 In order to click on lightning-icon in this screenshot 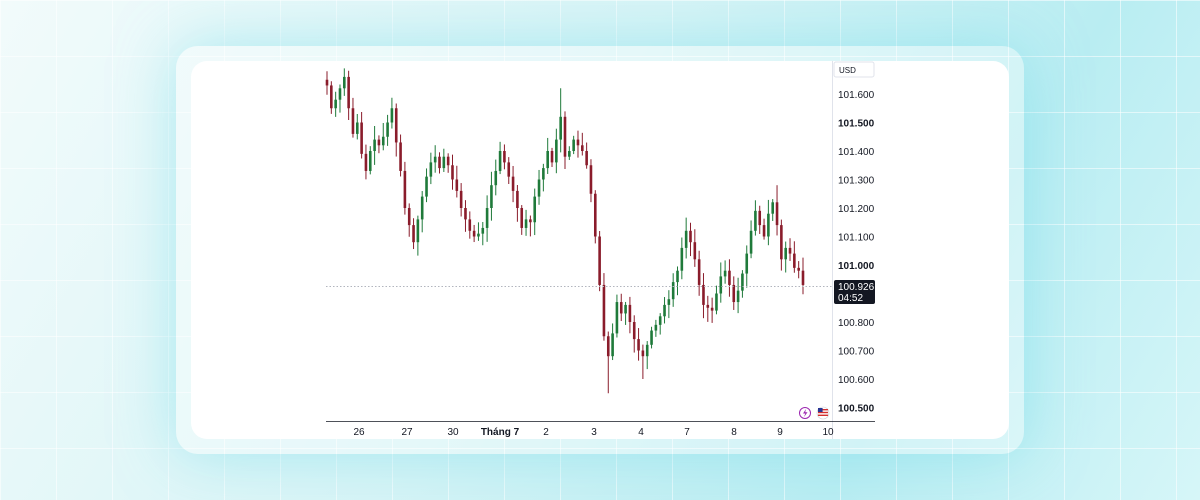, I will do `click(805, 413)`.